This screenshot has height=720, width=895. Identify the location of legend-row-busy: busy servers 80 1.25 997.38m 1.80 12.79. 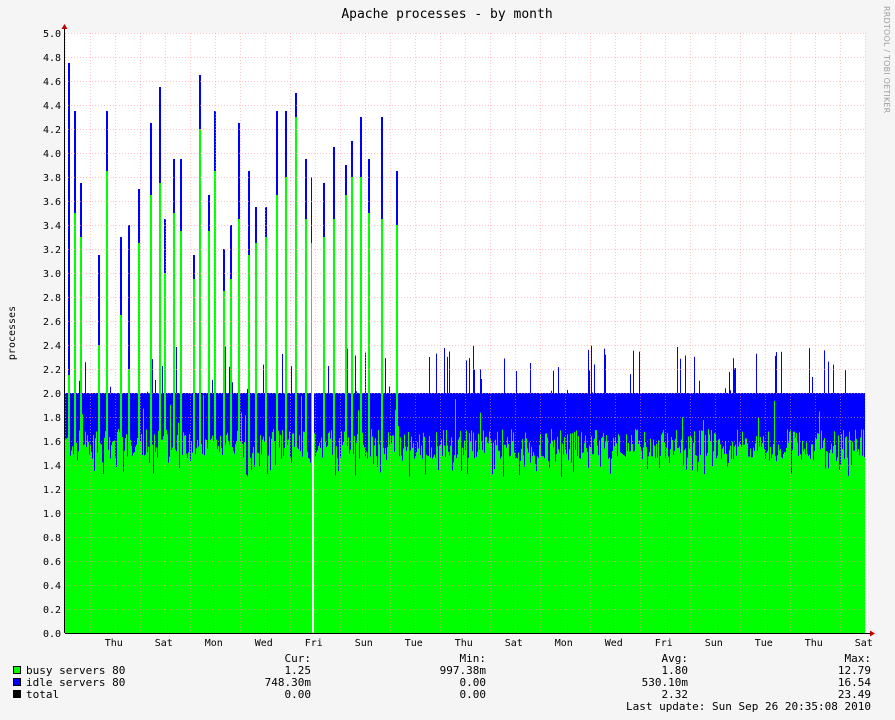
(447, 670).